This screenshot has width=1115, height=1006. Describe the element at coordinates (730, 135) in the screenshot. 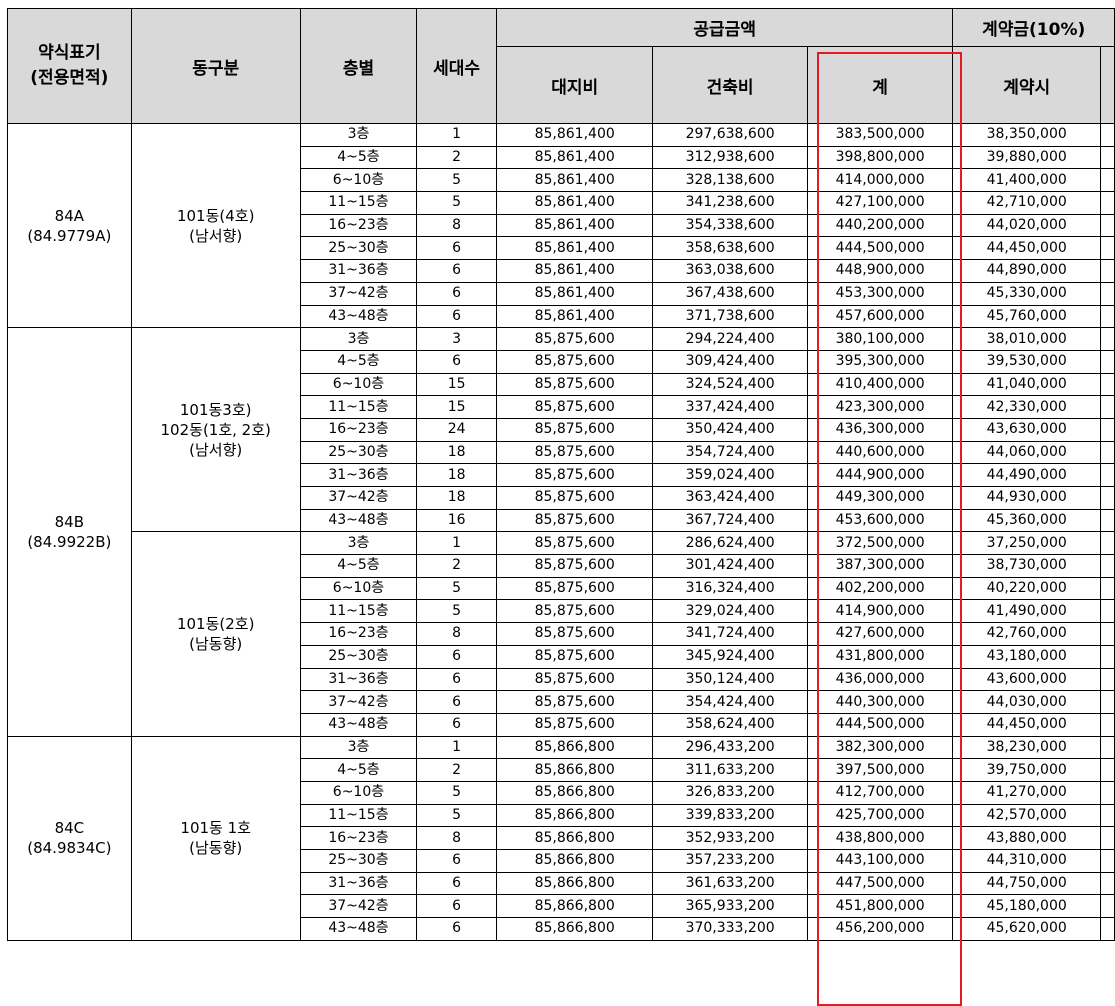

I see `building-cost-cell: 297,638,600` at that location.